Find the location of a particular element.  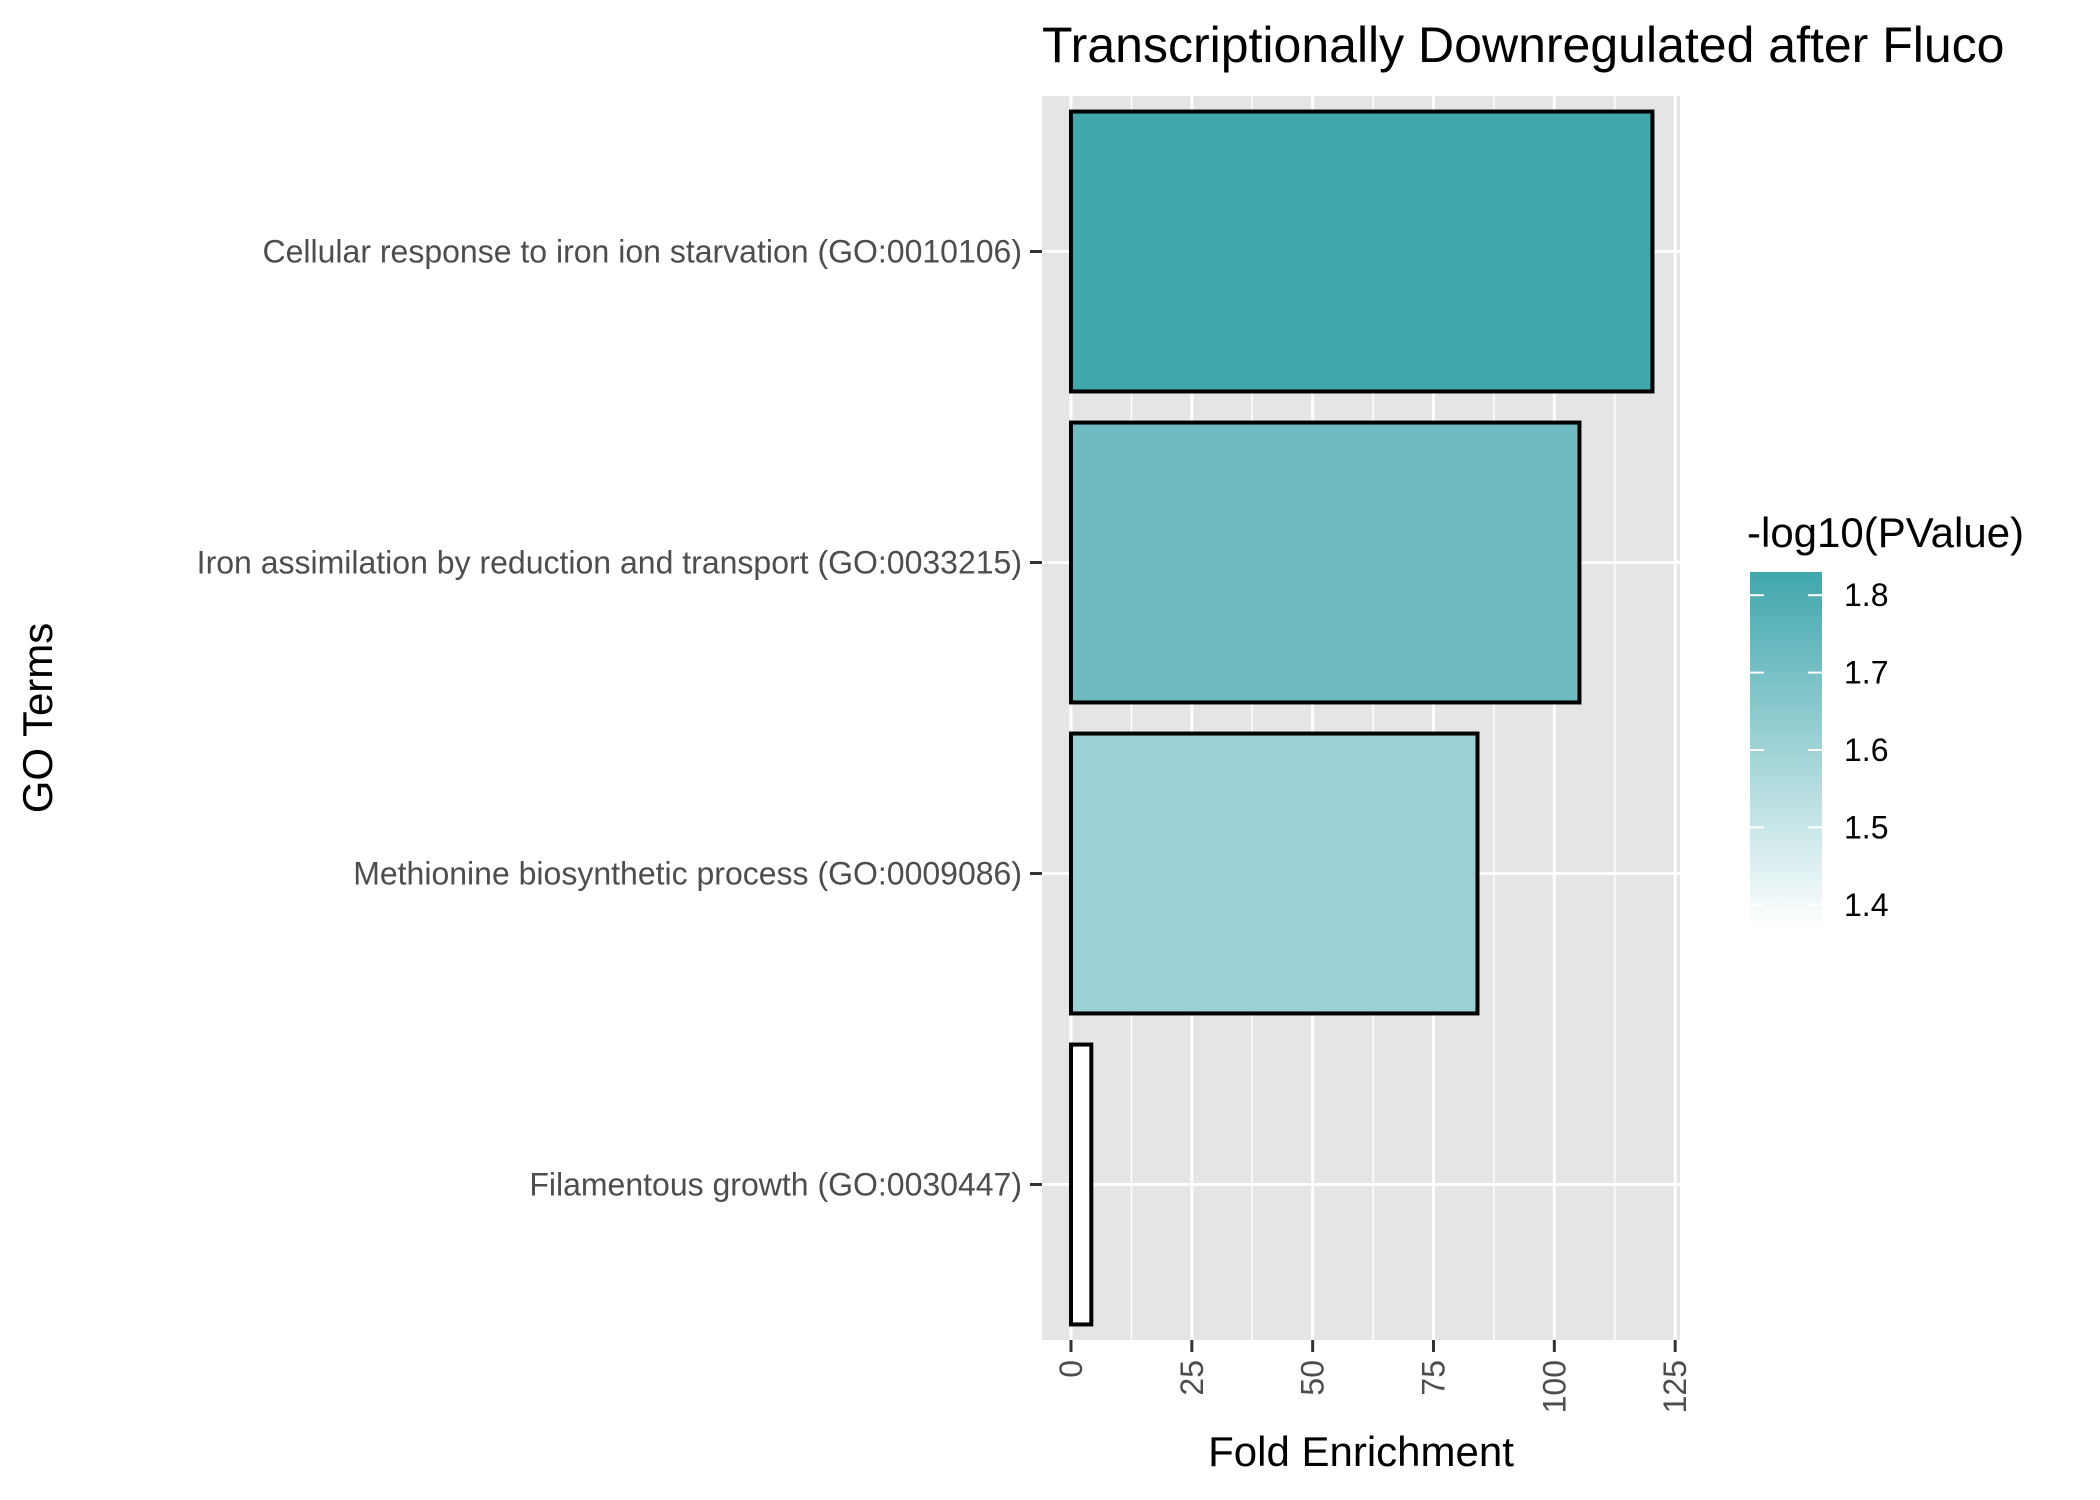

x-tick-label: 100 is located at coordinates (1554, 1386).